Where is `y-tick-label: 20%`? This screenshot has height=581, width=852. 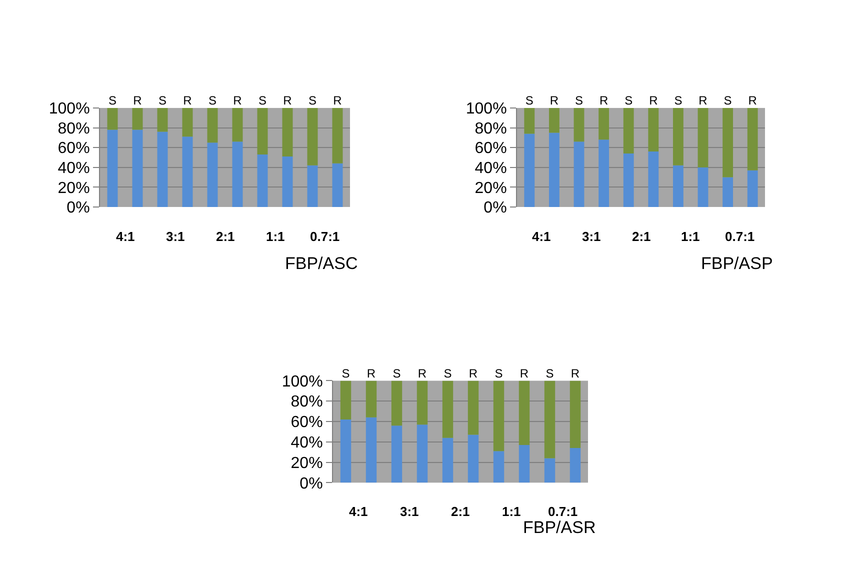
y-tick-label: 20% is located at coordinates (74, 188).